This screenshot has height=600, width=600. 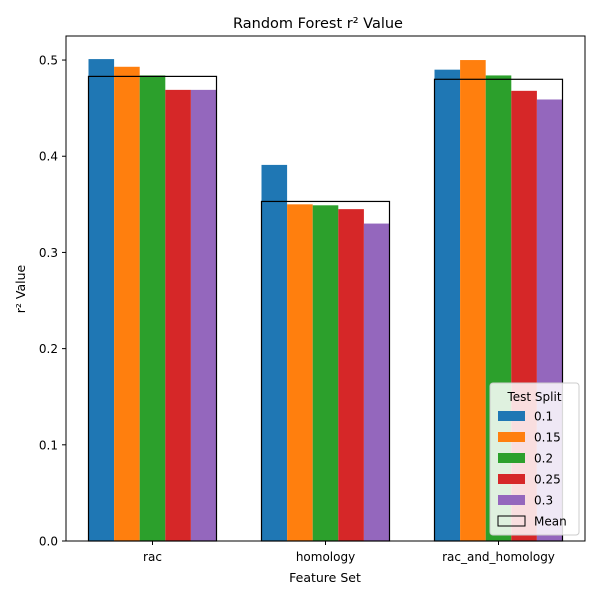 I want to click on legend-swatch-0.25, so click(x=511, y=479).